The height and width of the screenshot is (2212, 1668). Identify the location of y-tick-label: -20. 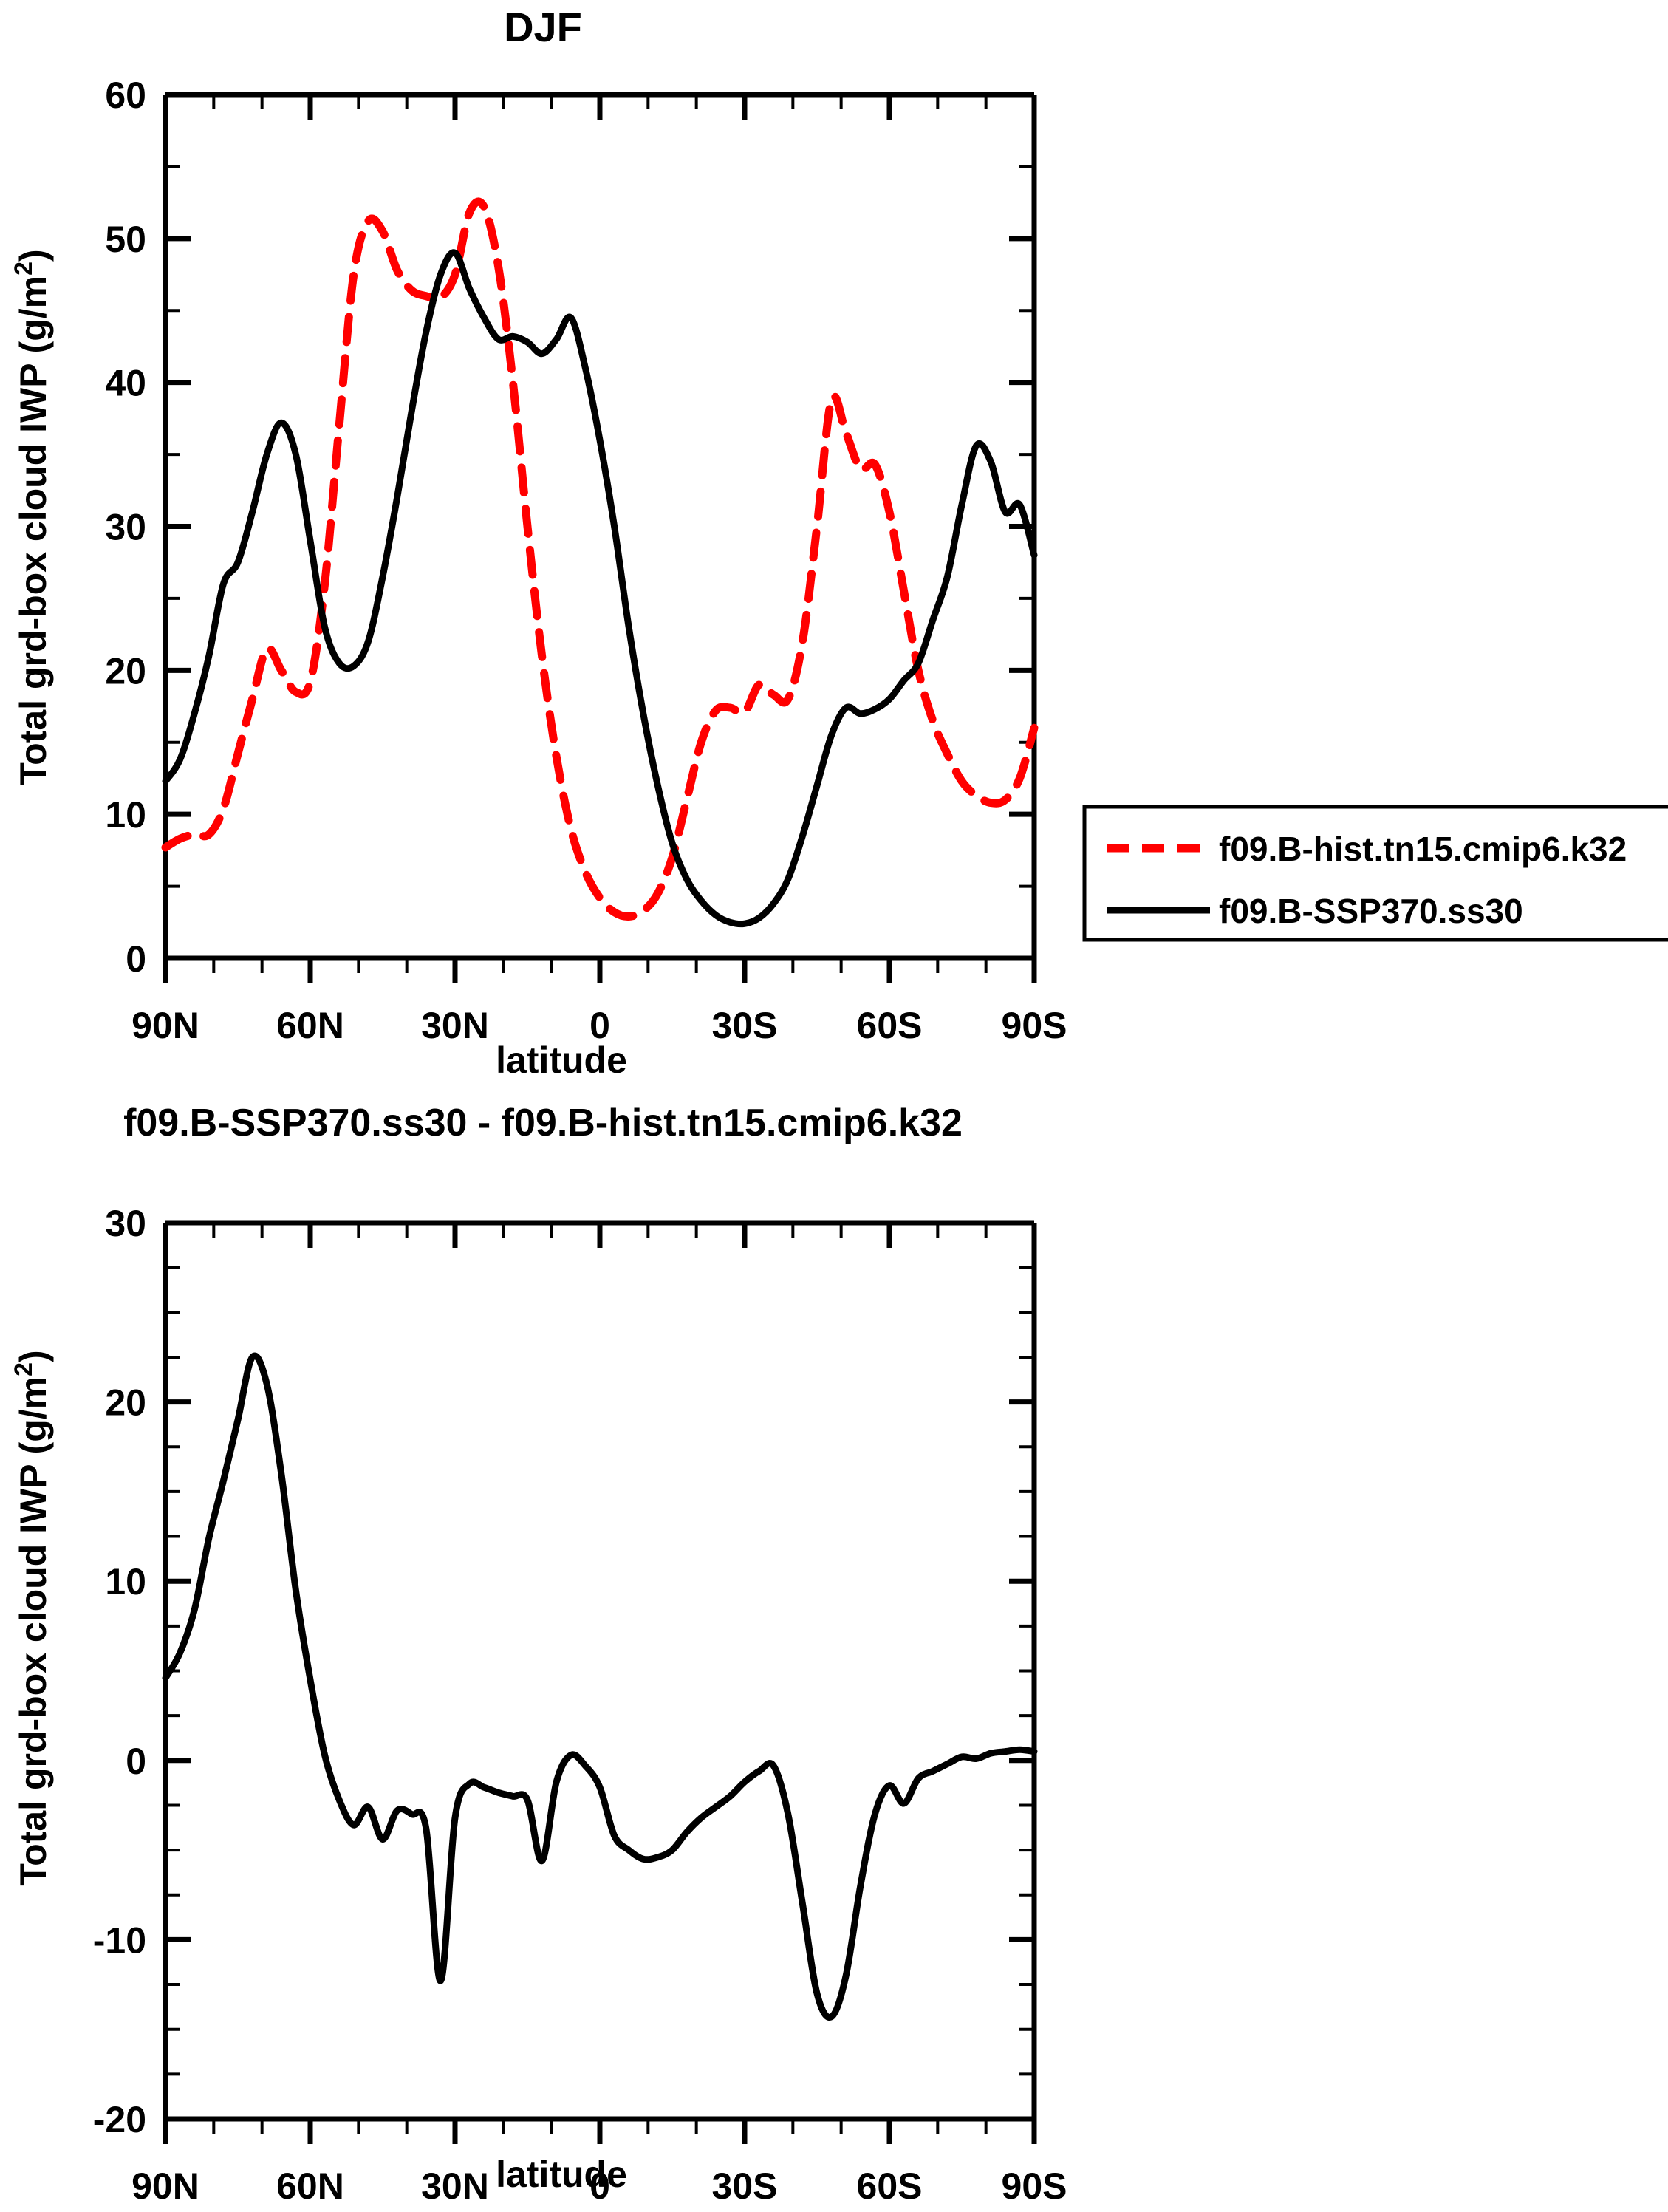
(119, 2119).